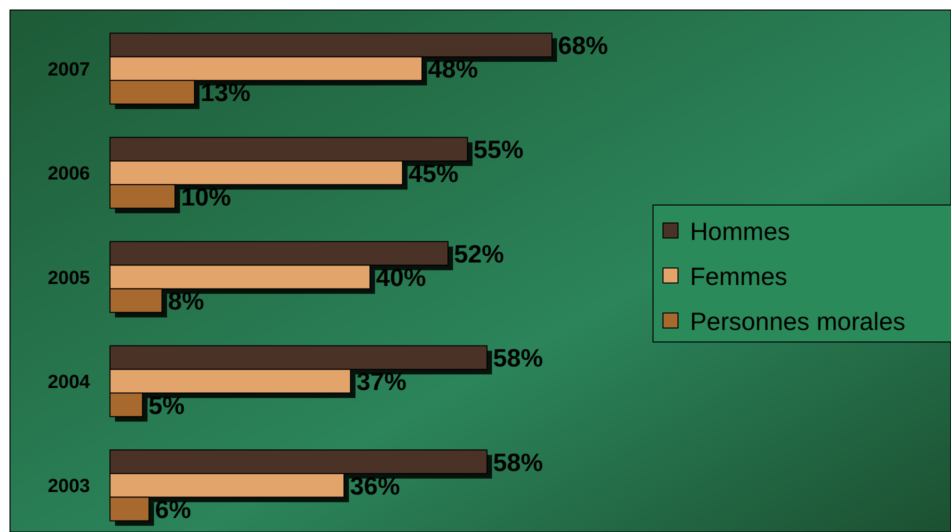  What do you see at coordinates (206, 197) in the screenshot?
I see `data-label: 10%` at bounding box center [206, 197].